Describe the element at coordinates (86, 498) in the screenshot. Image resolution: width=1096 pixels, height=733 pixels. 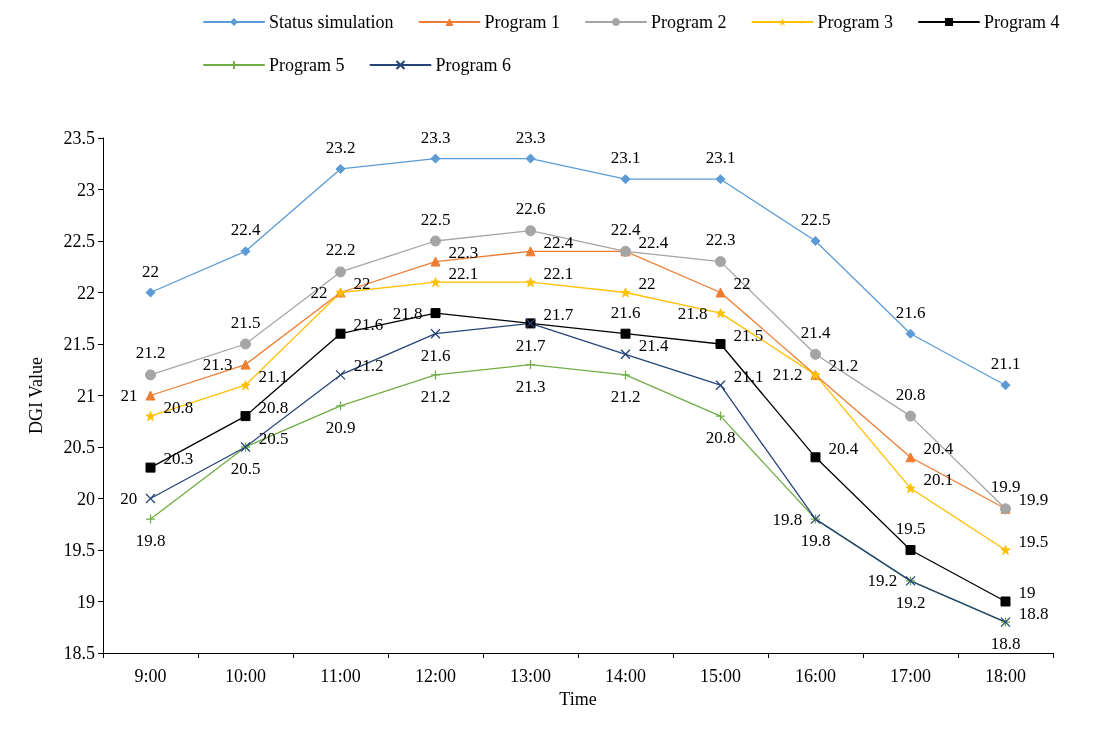
I see `y-tick-label: 20` at that location.